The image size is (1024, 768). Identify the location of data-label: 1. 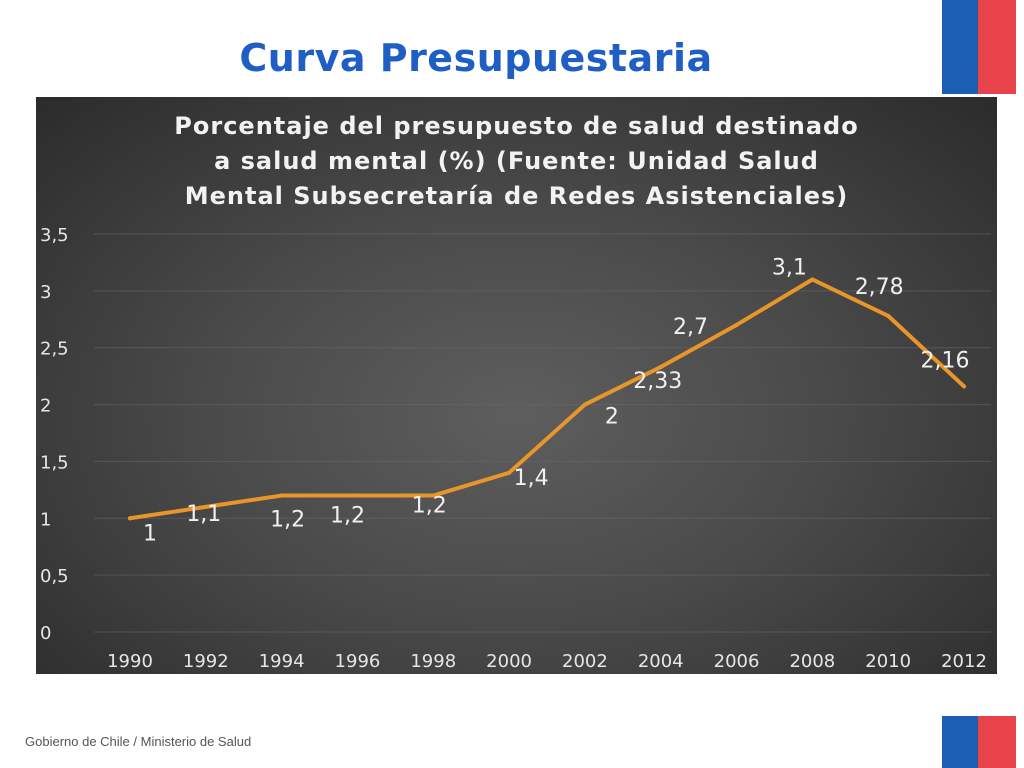
(150, 533).